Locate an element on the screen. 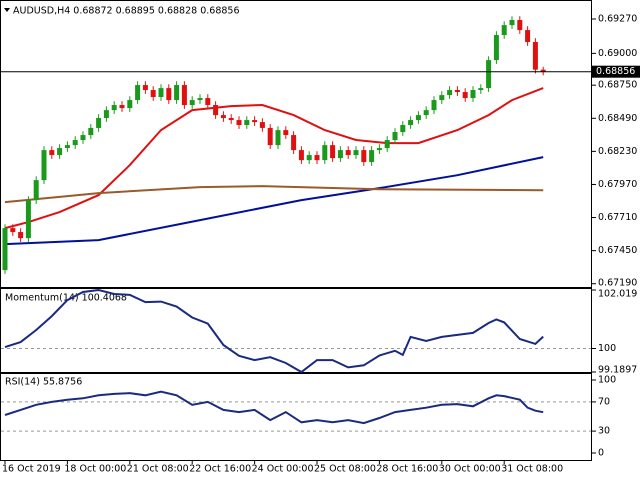  y-tick-label: 30 is located at coordinates (604, 431).